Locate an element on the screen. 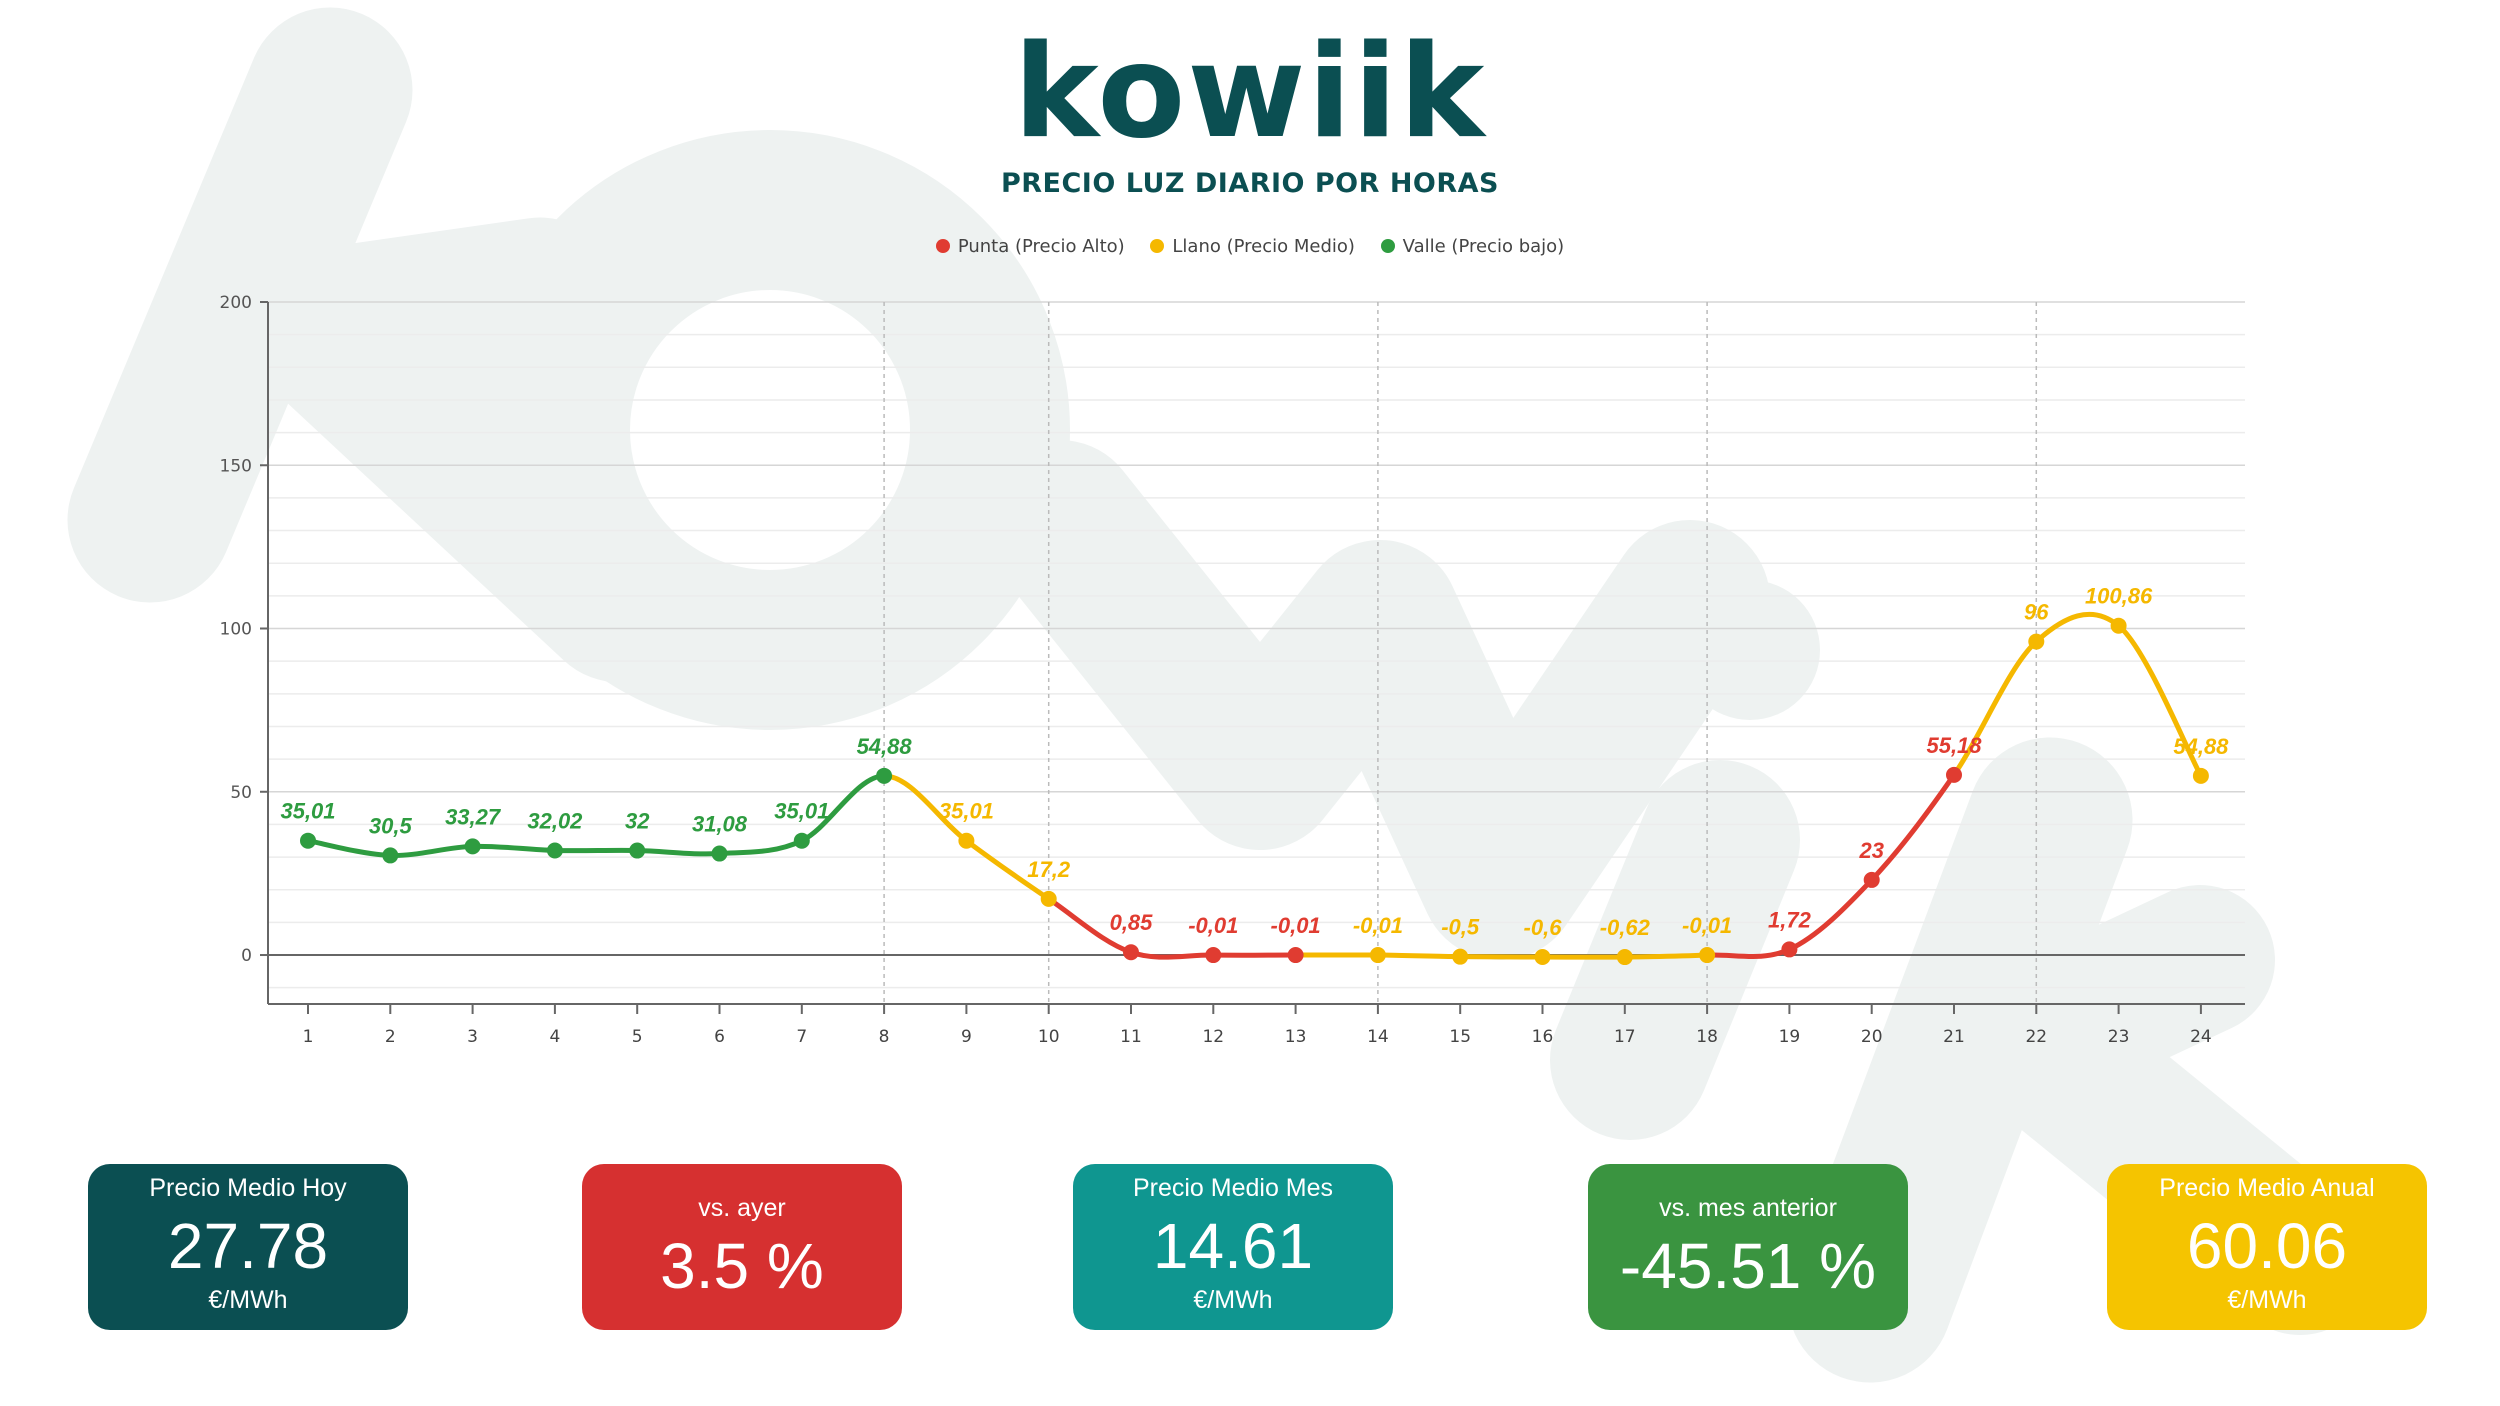  legend-swatch-llano is located at coordinates (1157, 246).